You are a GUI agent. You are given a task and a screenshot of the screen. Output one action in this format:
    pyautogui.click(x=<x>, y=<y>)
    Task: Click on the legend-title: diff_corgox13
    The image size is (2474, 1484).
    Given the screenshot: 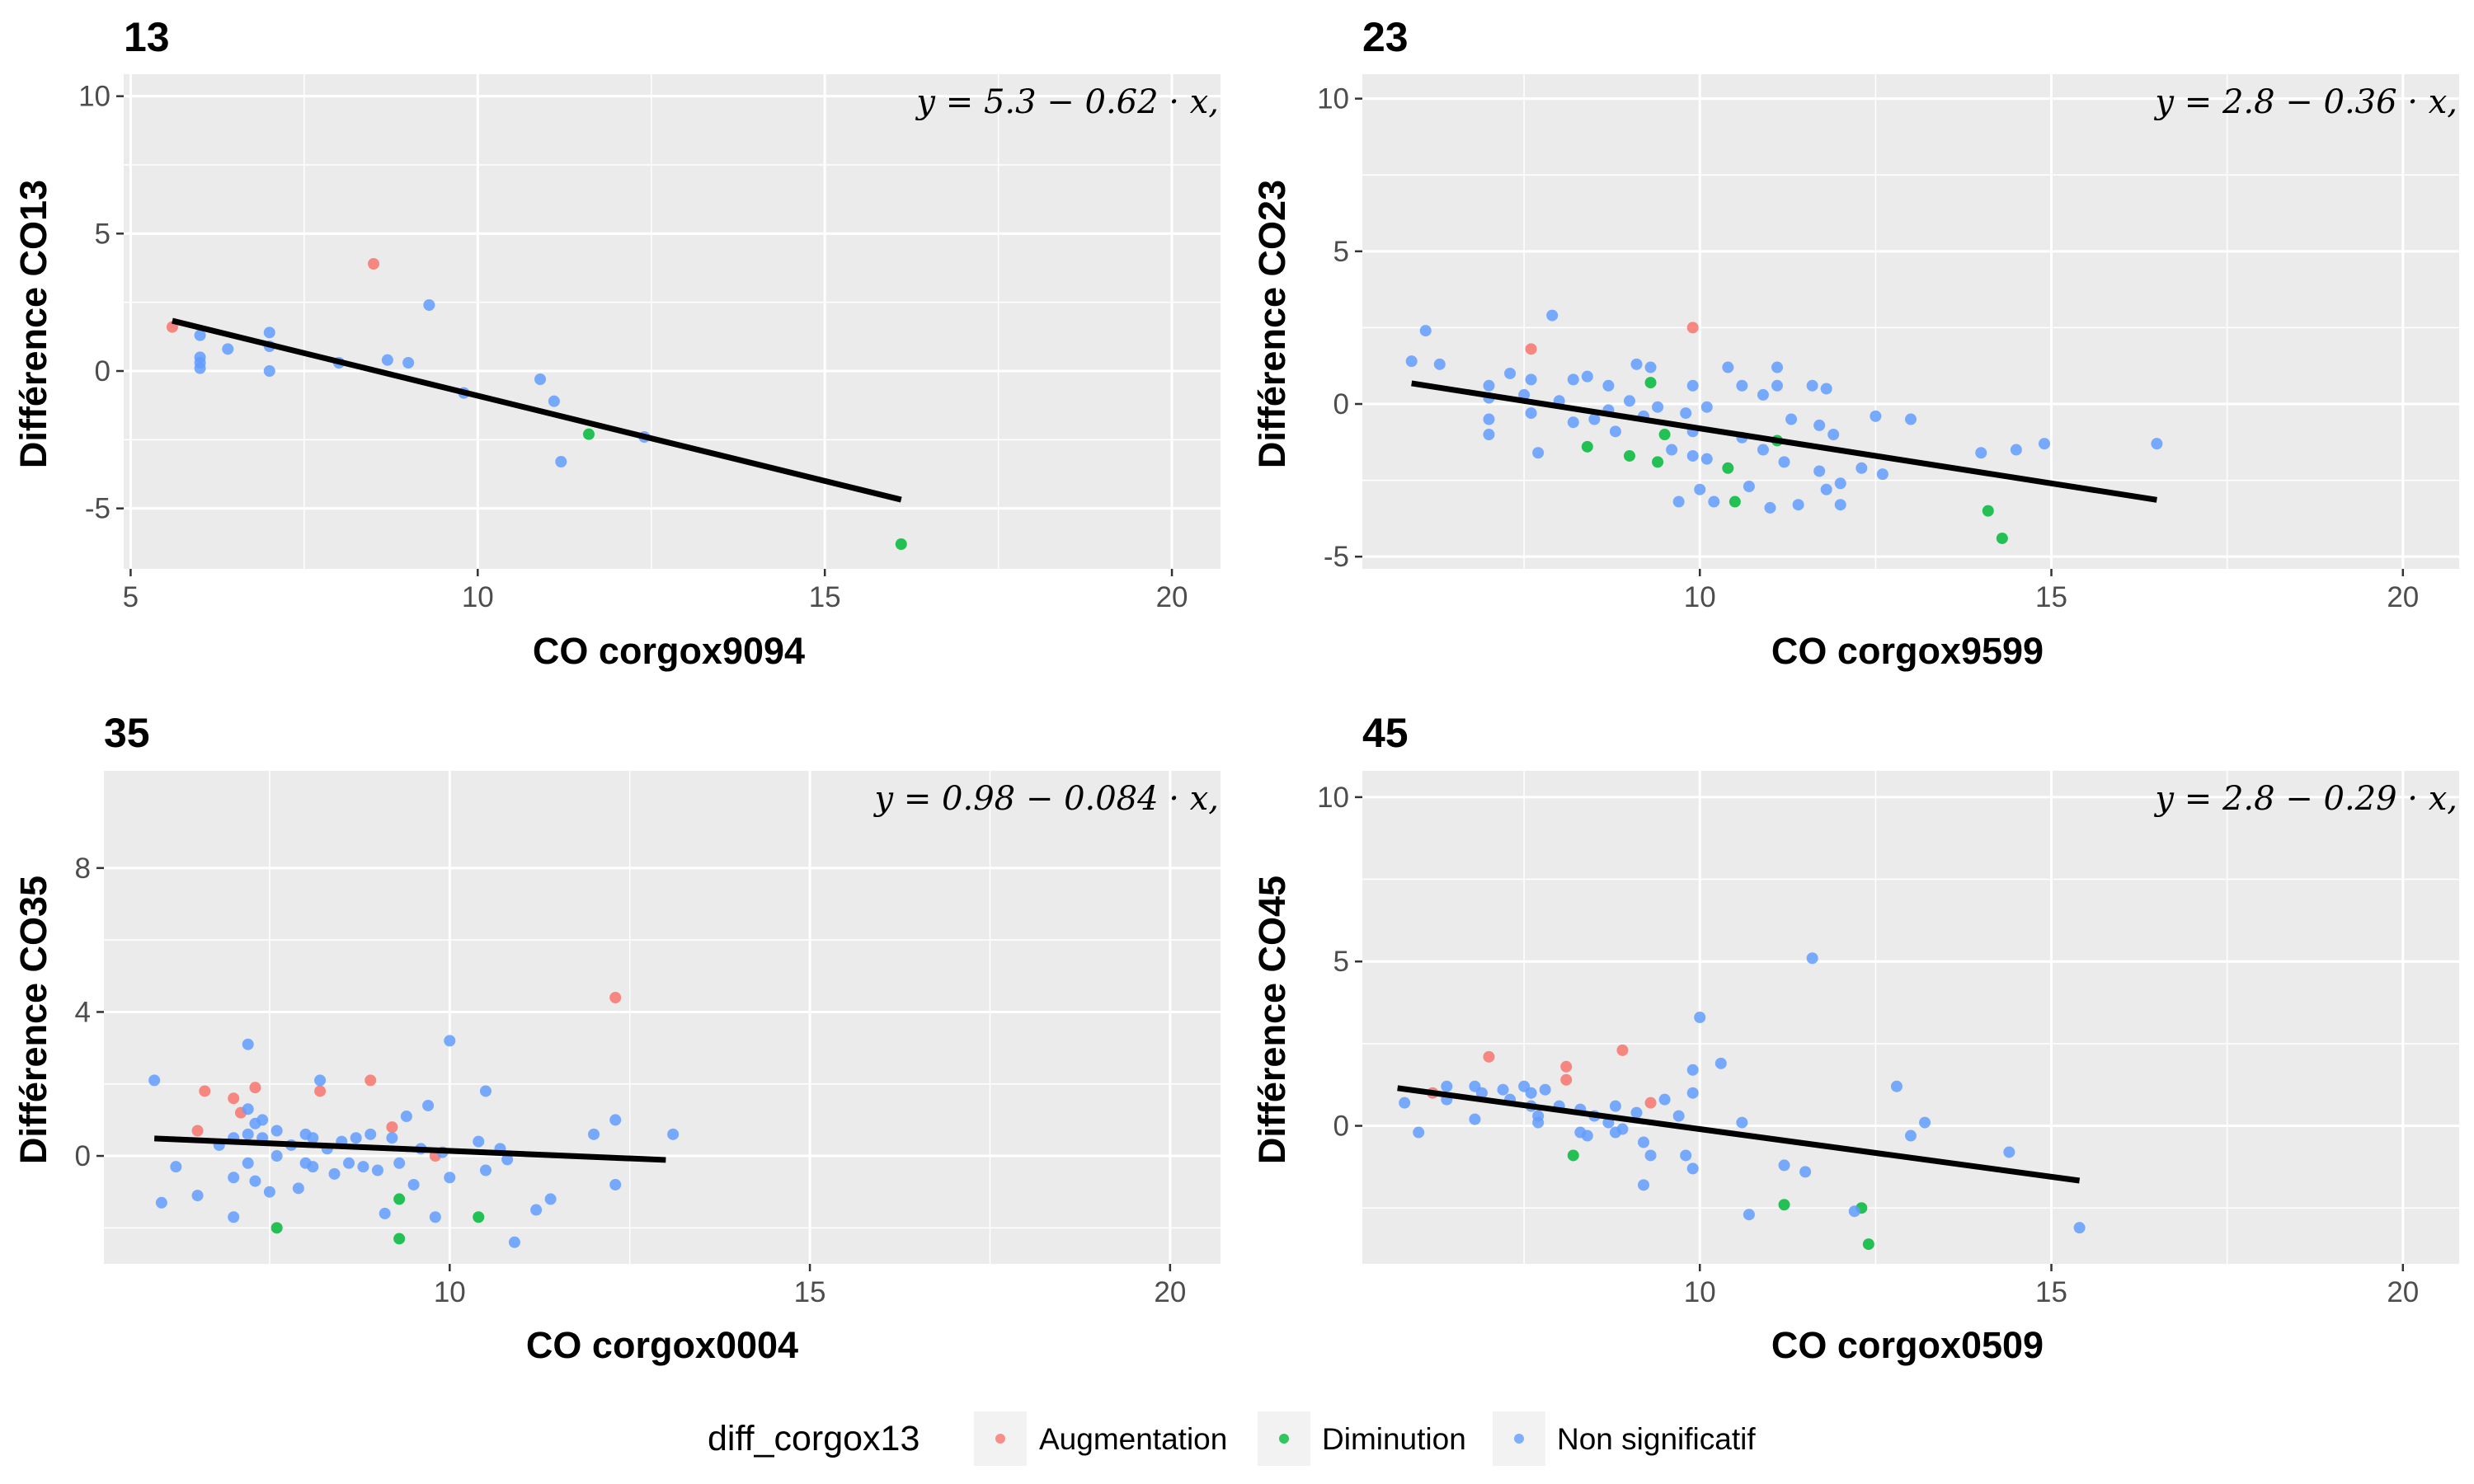 What is the action you would take?
    pyautogui.click(x=814, y=1438)
    